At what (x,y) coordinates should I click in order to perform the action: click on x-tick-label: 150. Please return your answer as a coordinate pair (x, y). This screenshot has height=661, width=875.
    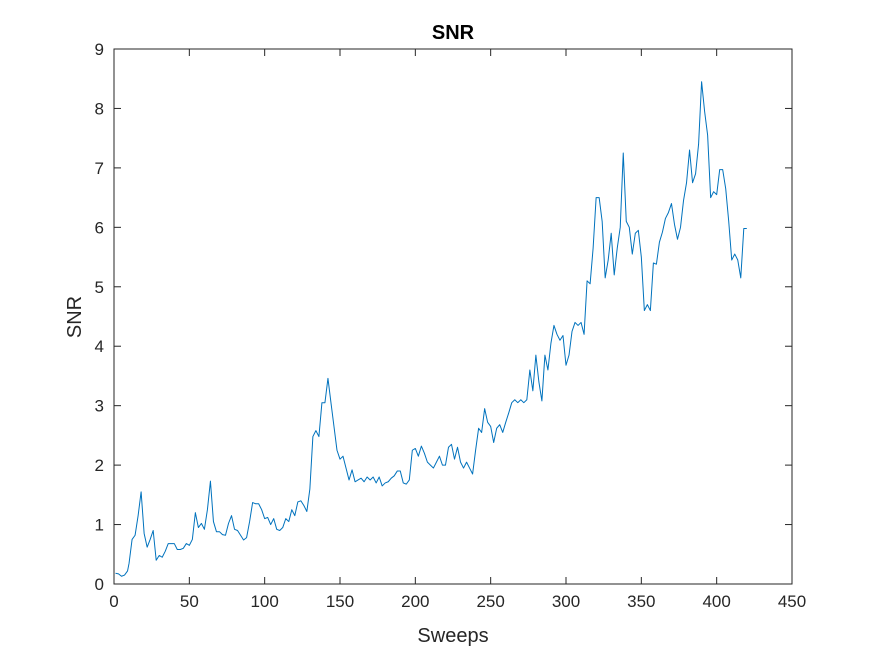
    Looking at the image, I should click on (340, 601).